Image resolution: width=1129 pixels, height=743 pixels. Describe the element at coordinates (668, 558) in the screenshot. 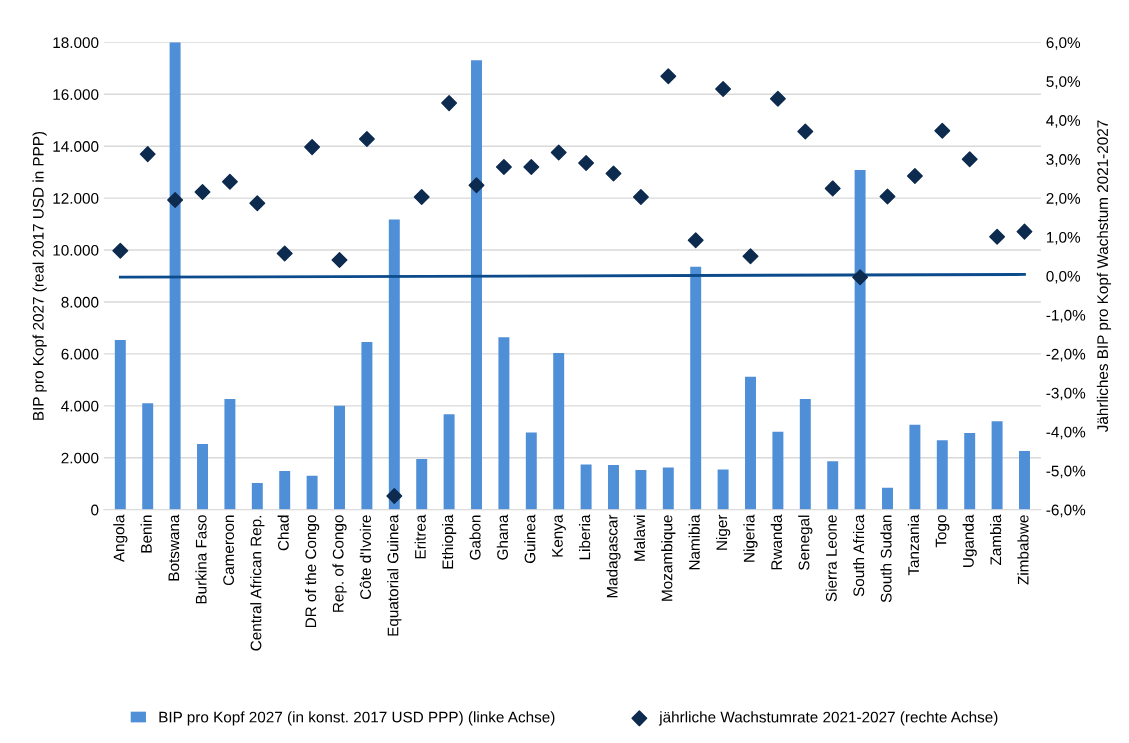

I see `x-tick-label: Mozambique` at that location.